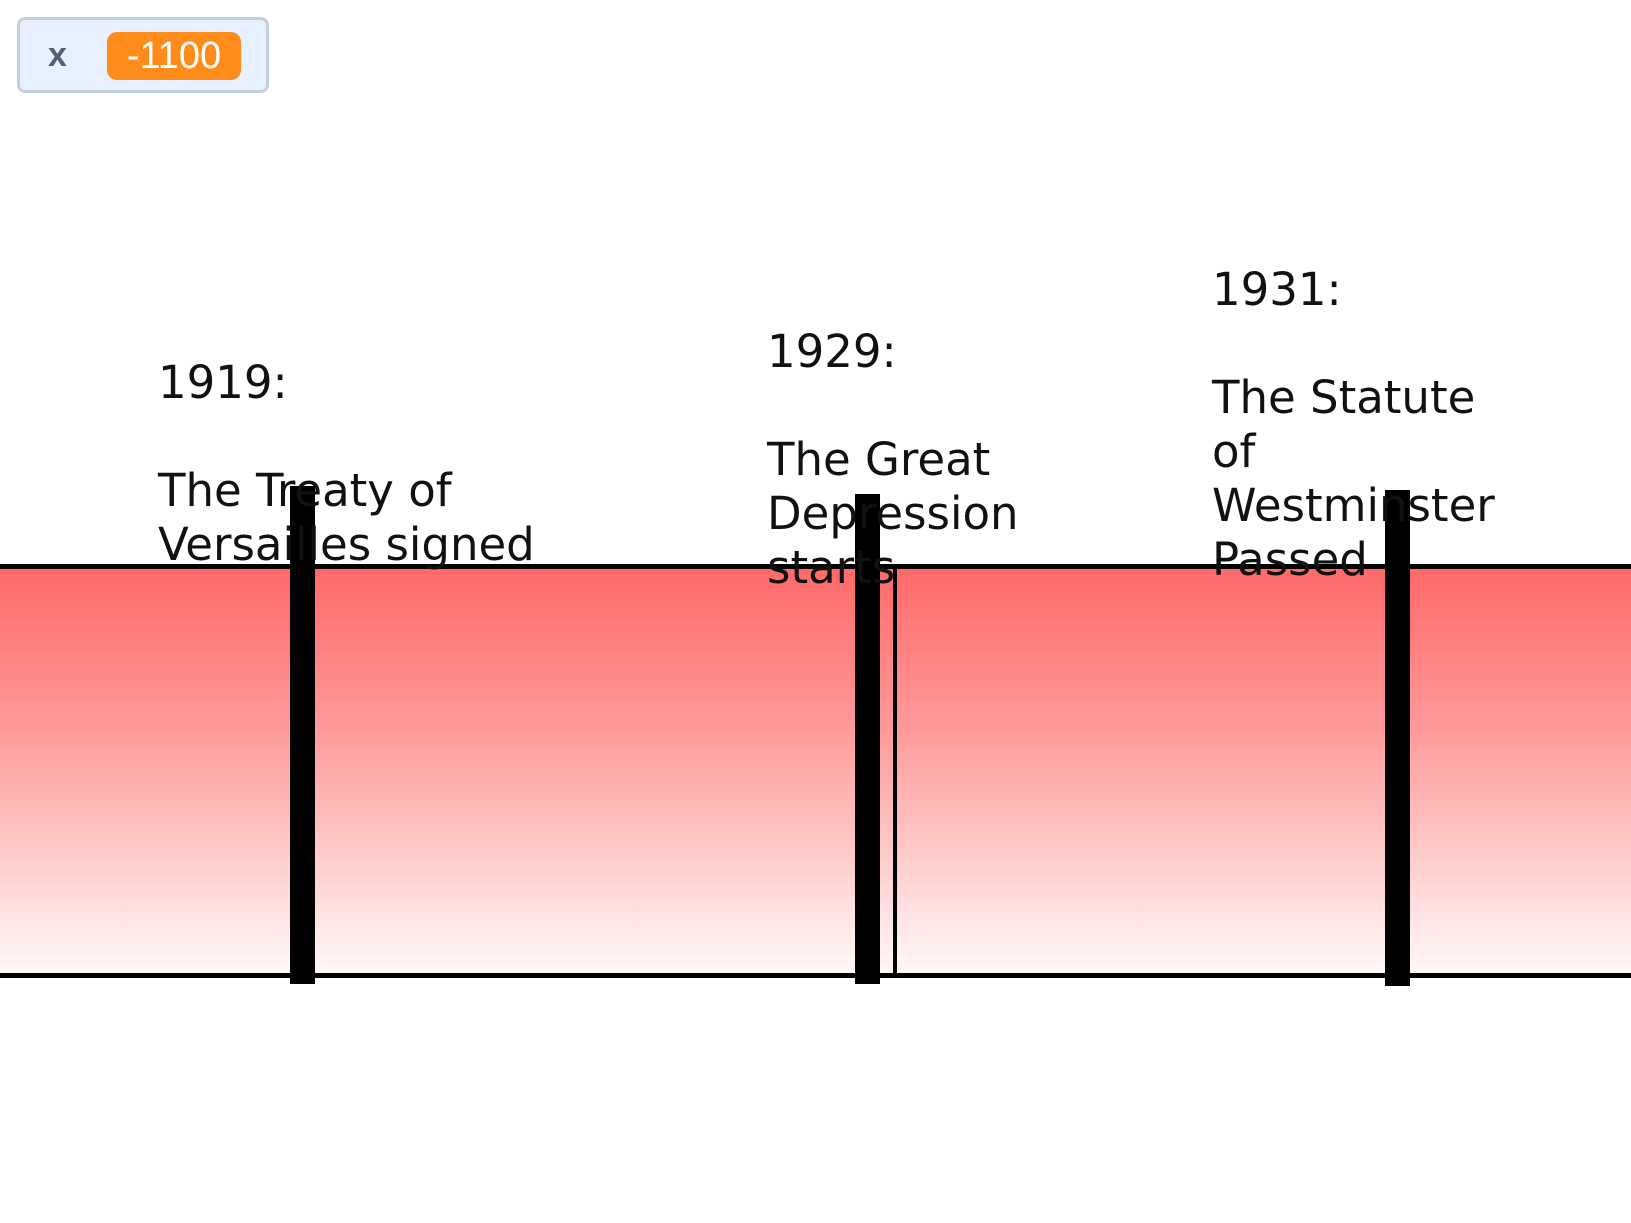  What do you see at coordinates (832, 351) in the screenshot?
I see `event-year: 1929:` at bounding box center [832, 351].